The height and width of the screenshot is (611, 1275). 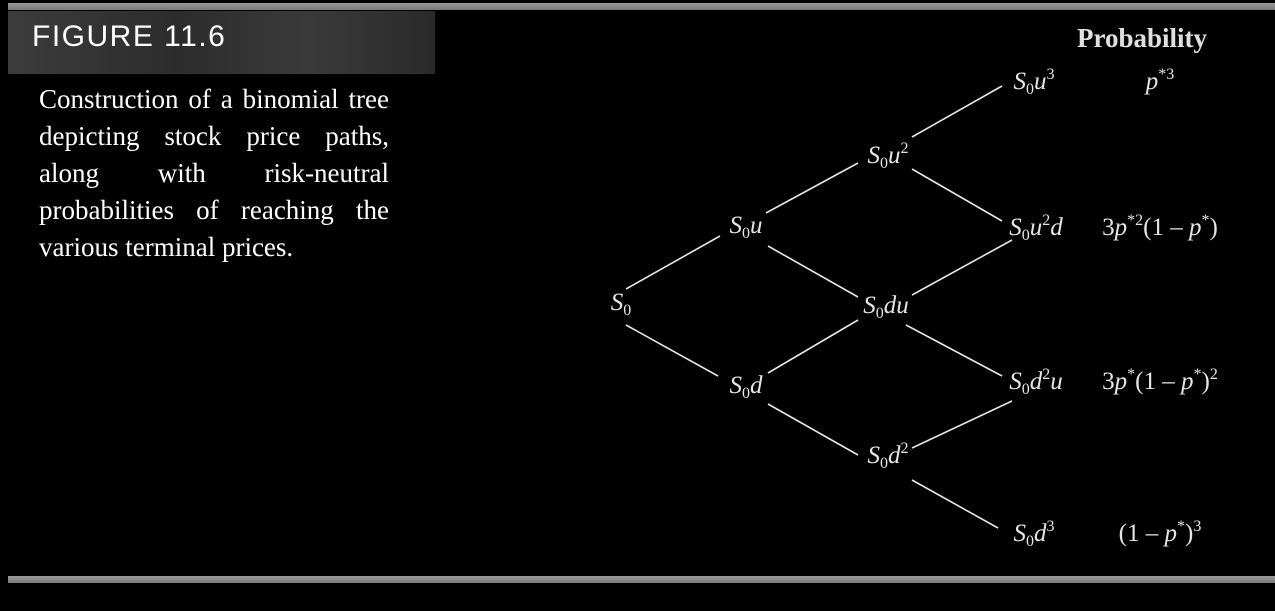 I want to click on edge-s0-s0d, so click(x=672, y=350).